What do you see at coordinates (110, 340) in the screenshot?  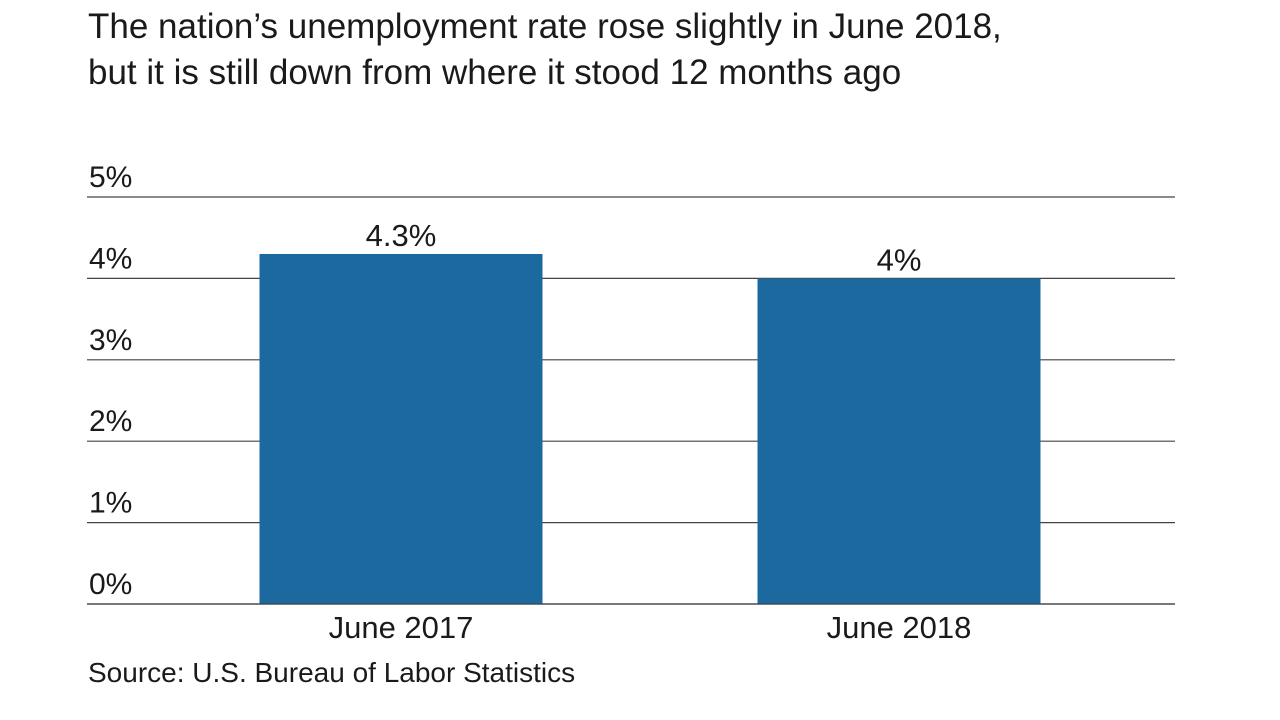 I see `y-tick-label: 3%` at bounding box center [110, 340].